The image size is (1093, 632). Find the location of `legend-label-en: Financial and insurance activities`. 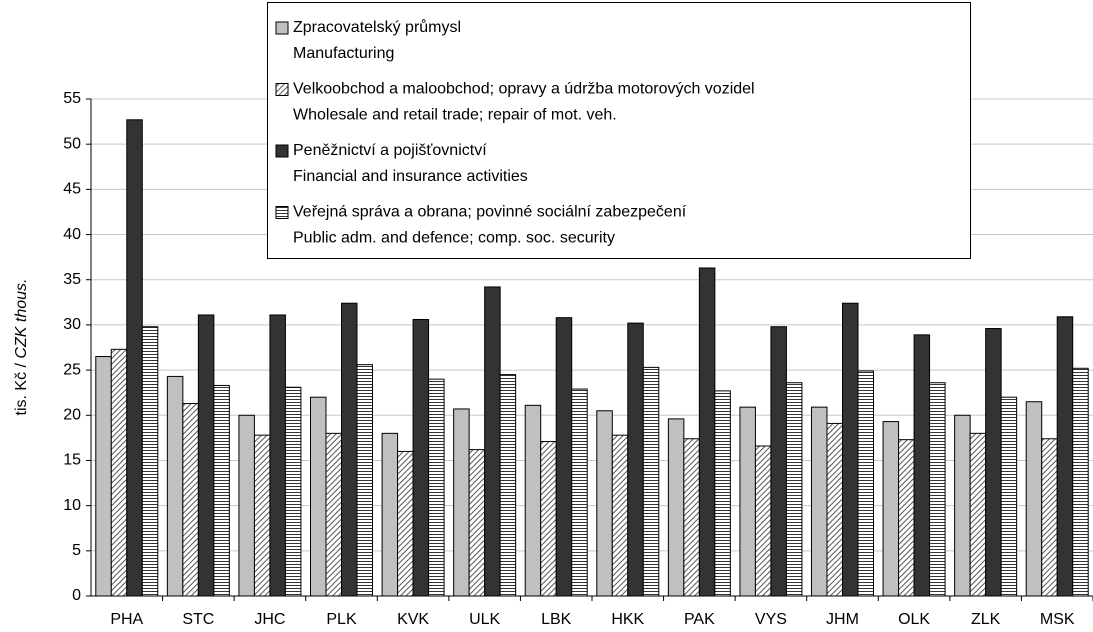

legend-label-en: Financial and insurance activities is located at coordinates (410, 176).